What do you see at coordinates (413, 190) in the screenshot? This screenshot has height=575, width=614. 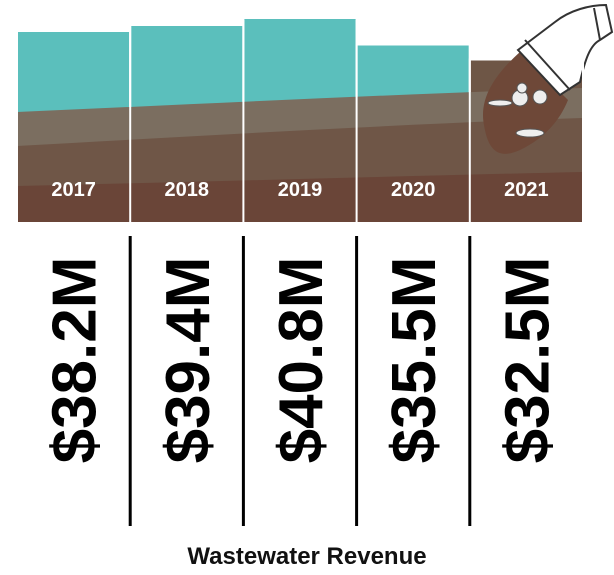 I see `year-label: 2020` at bounding box center [413, 190].